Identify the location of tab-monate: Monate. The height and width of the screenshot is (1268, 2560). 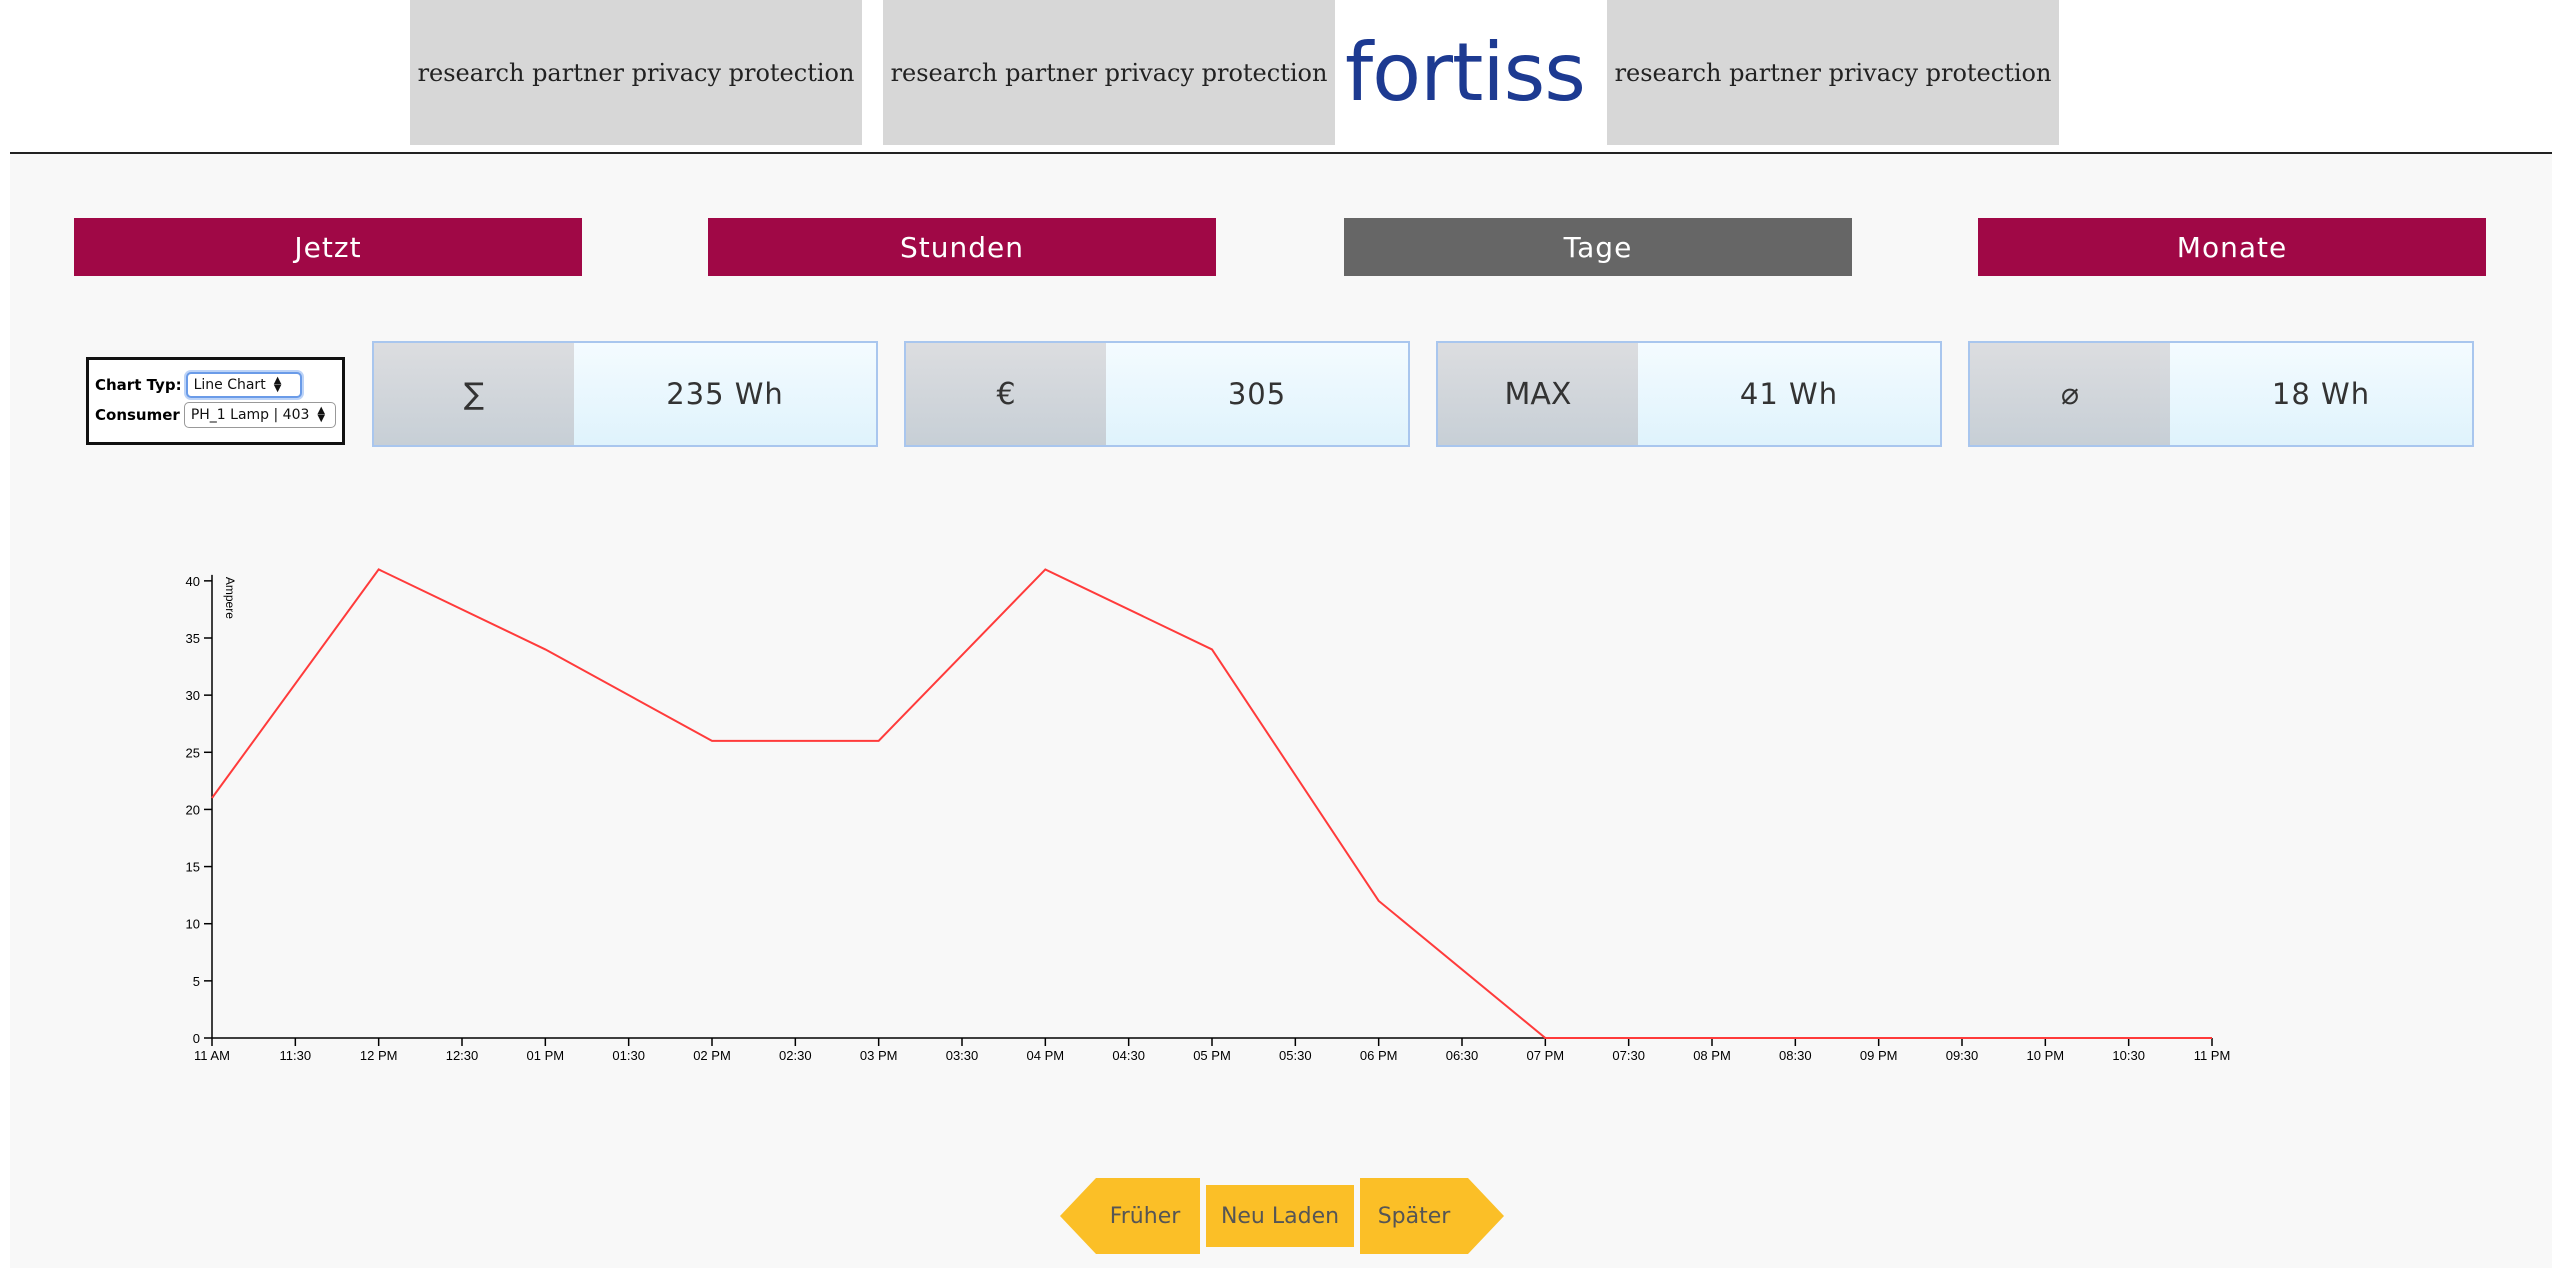
(2232, 247).